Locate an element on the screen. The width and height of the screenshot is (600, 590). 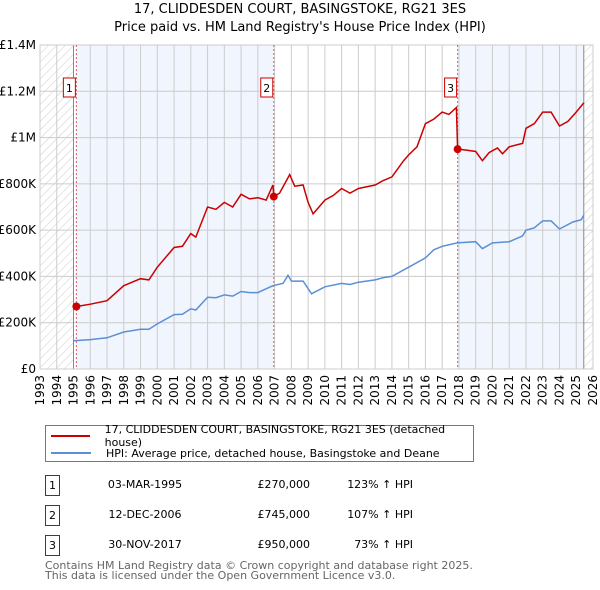
legend-swatch-blue is located at coordinates (71, 453).